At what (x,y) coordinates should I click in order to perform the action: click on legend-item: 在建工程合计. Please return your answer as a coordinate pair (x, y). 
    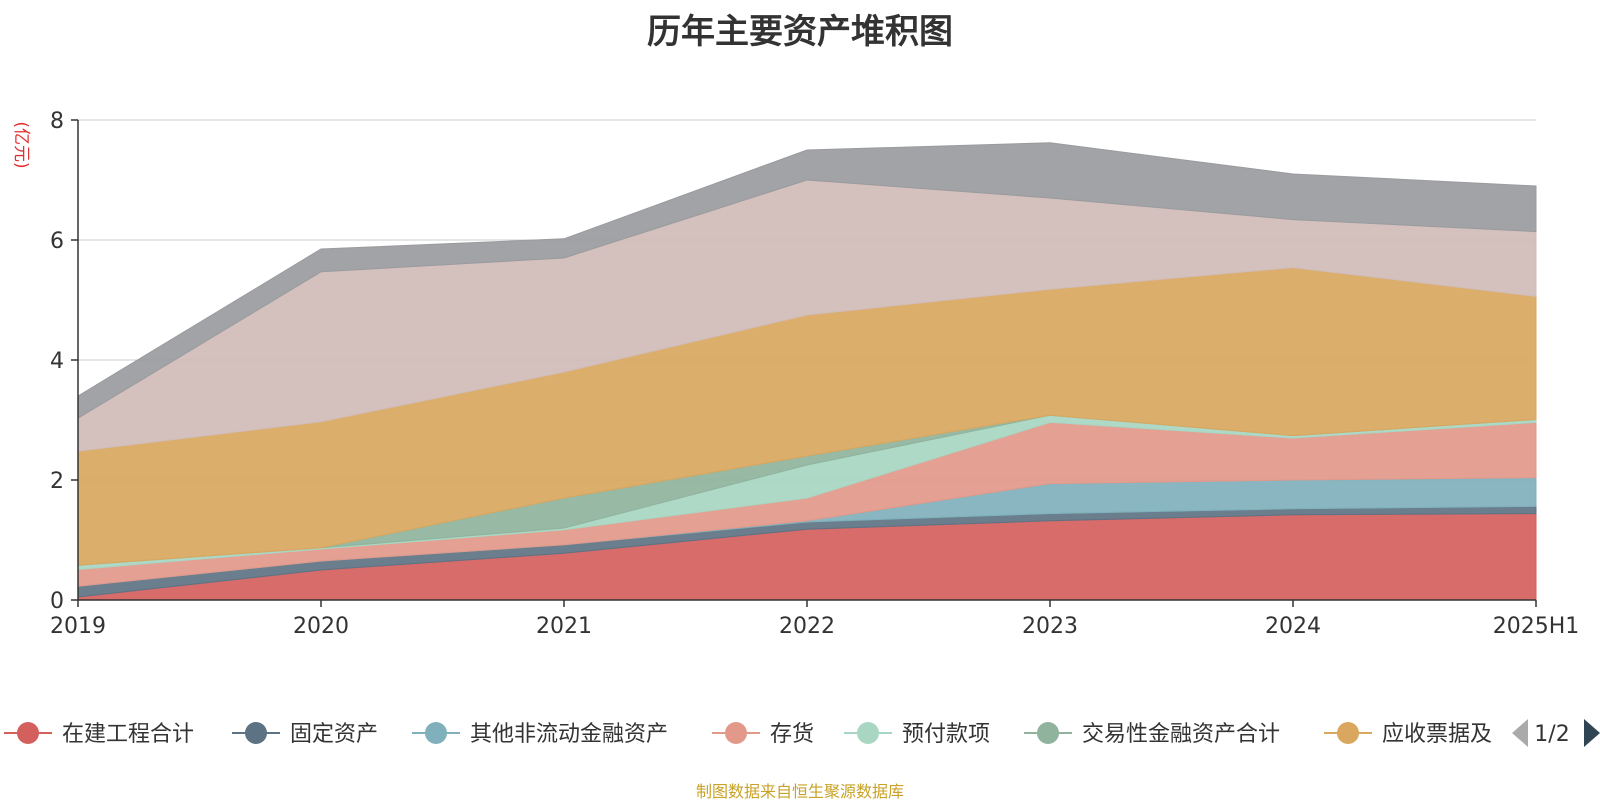
    Looking at the image, I should click on (99, 734).